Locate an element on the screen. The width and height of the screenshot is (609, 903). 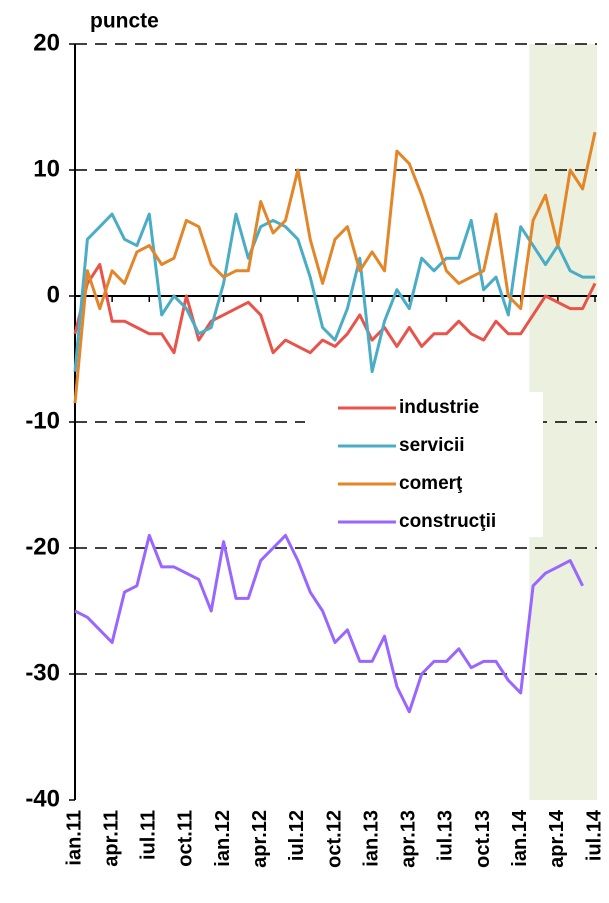
legend-label: servicii is located at coordinates (432, 445).